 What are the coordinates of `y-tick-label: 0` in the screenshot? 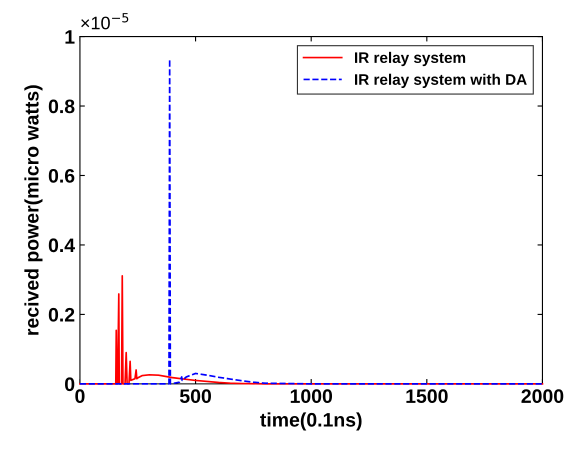 It's located at (69, 384).